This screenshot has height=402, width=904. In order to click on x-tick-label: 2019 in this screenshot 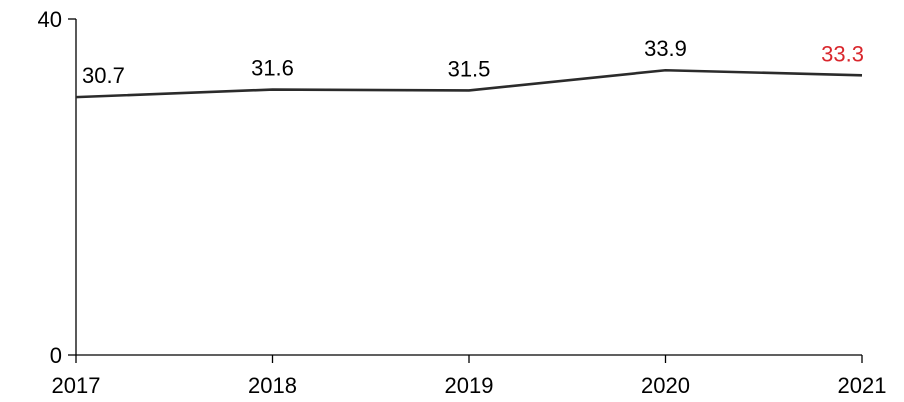, I will do `click(469, 385)`.